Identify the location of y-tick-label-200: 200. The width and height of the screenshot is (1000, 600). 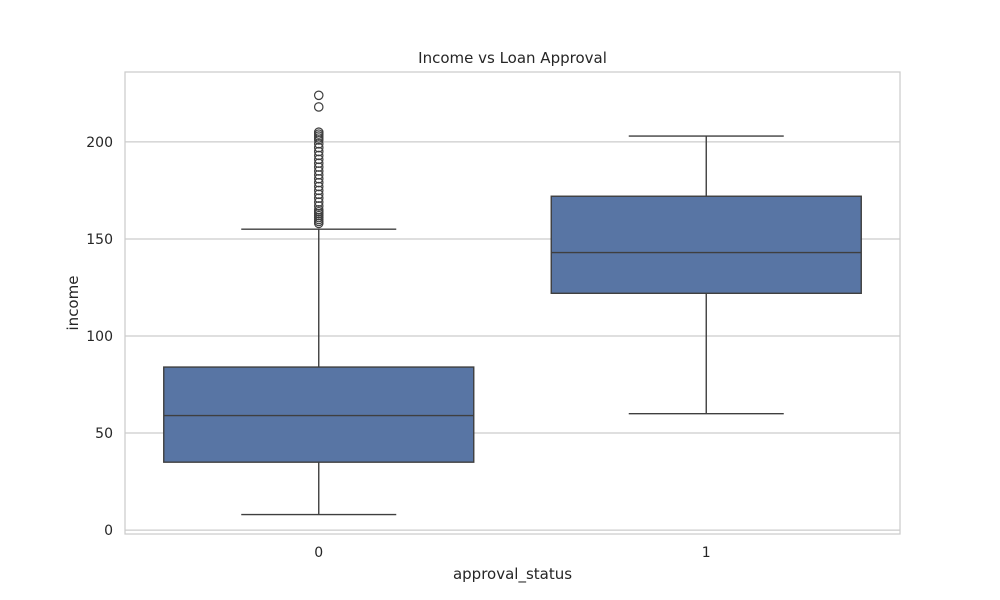
(99, 143).